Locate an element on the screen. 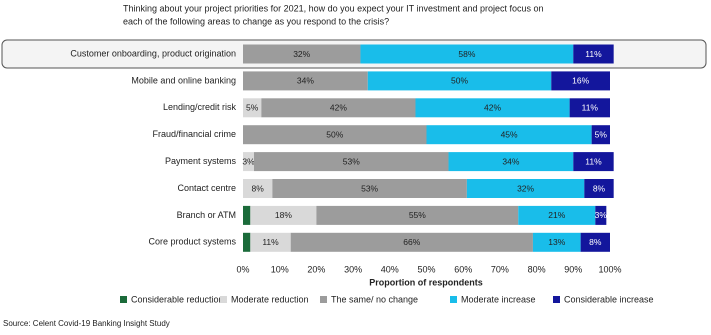  x-tick-label: 90% is located at coordinates (573, 269).